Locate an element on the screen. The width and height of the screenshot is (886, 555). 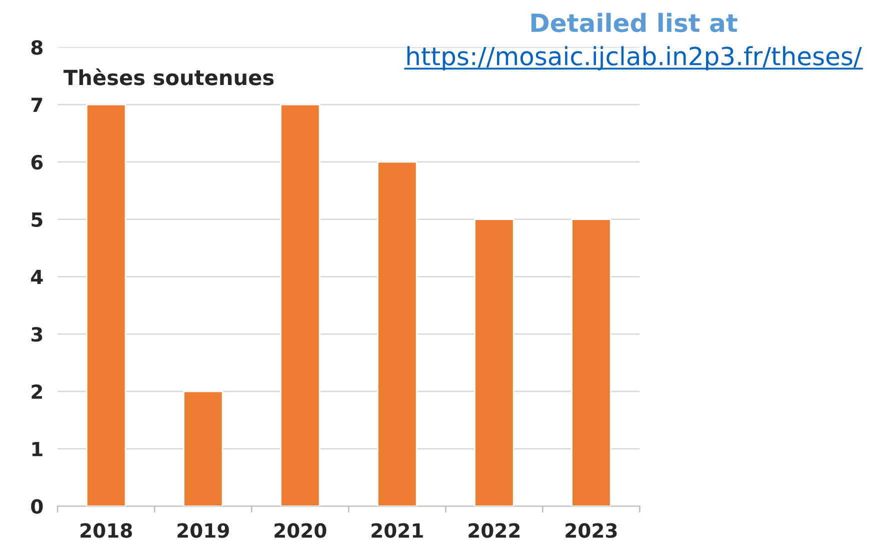
y-tick-label: 2 is located at coordinates (37, 391).